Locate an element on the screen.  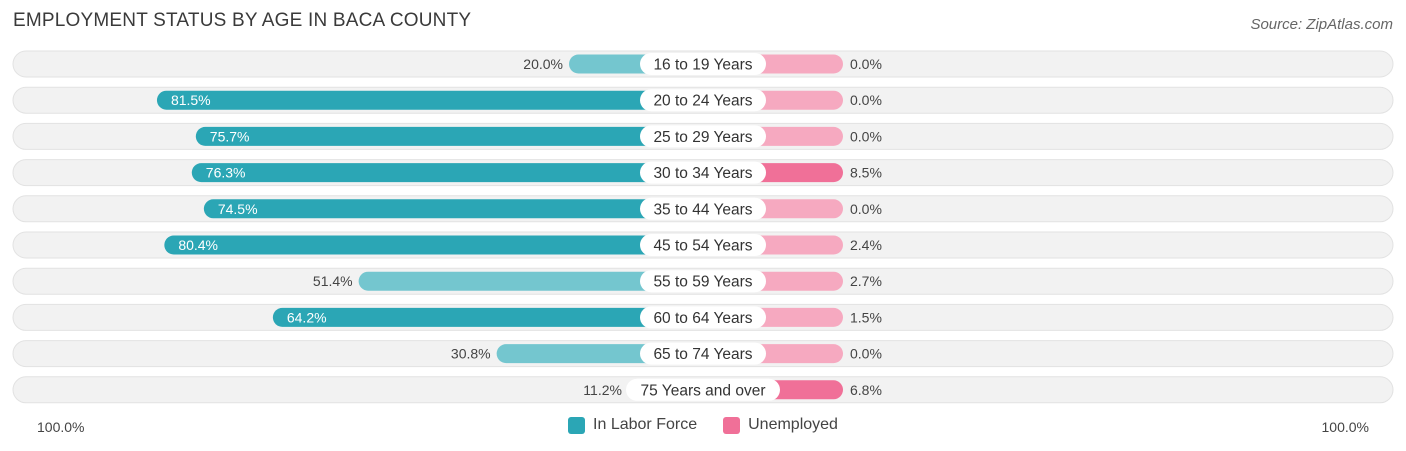
category-label: 75 Years and over is located at coordinates (703, 390).